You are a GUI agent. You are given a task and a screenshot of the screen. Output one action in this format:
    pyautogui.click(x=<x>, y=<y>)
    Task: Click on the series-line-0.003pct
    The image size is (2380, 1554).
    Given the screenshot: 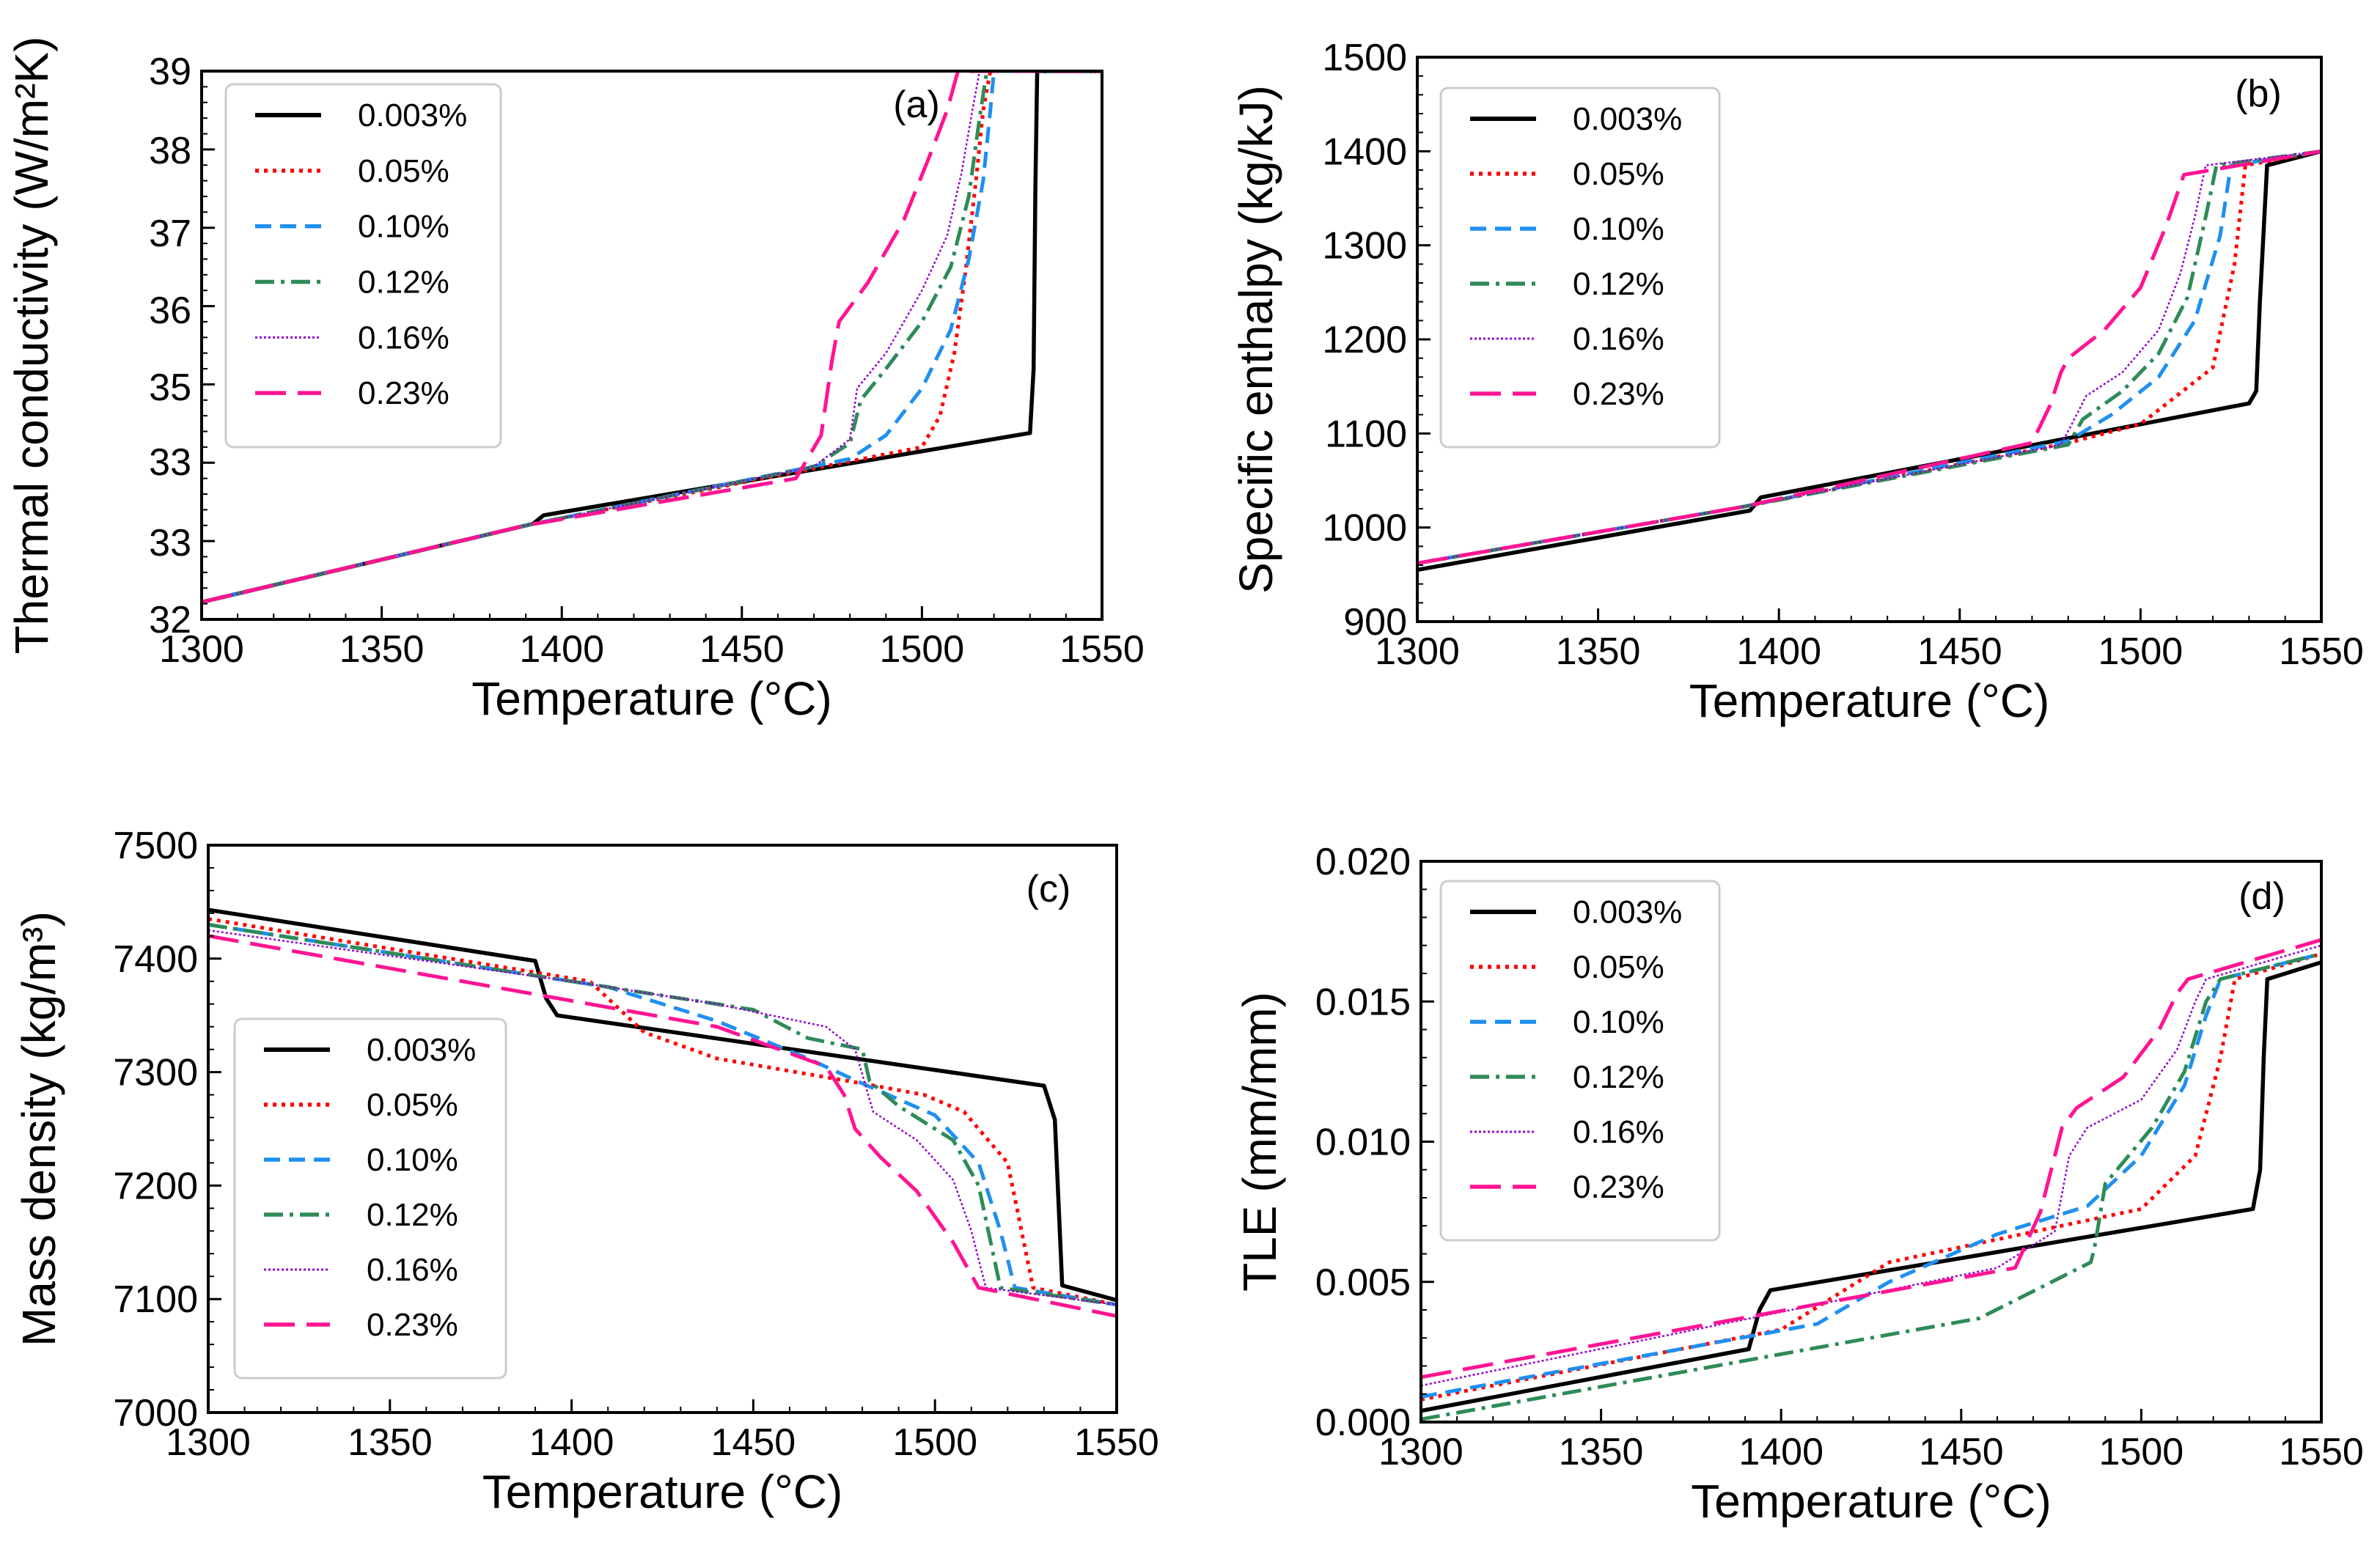 What is the action you would take?
    pyautogui.click(x=662, y=1105)
    